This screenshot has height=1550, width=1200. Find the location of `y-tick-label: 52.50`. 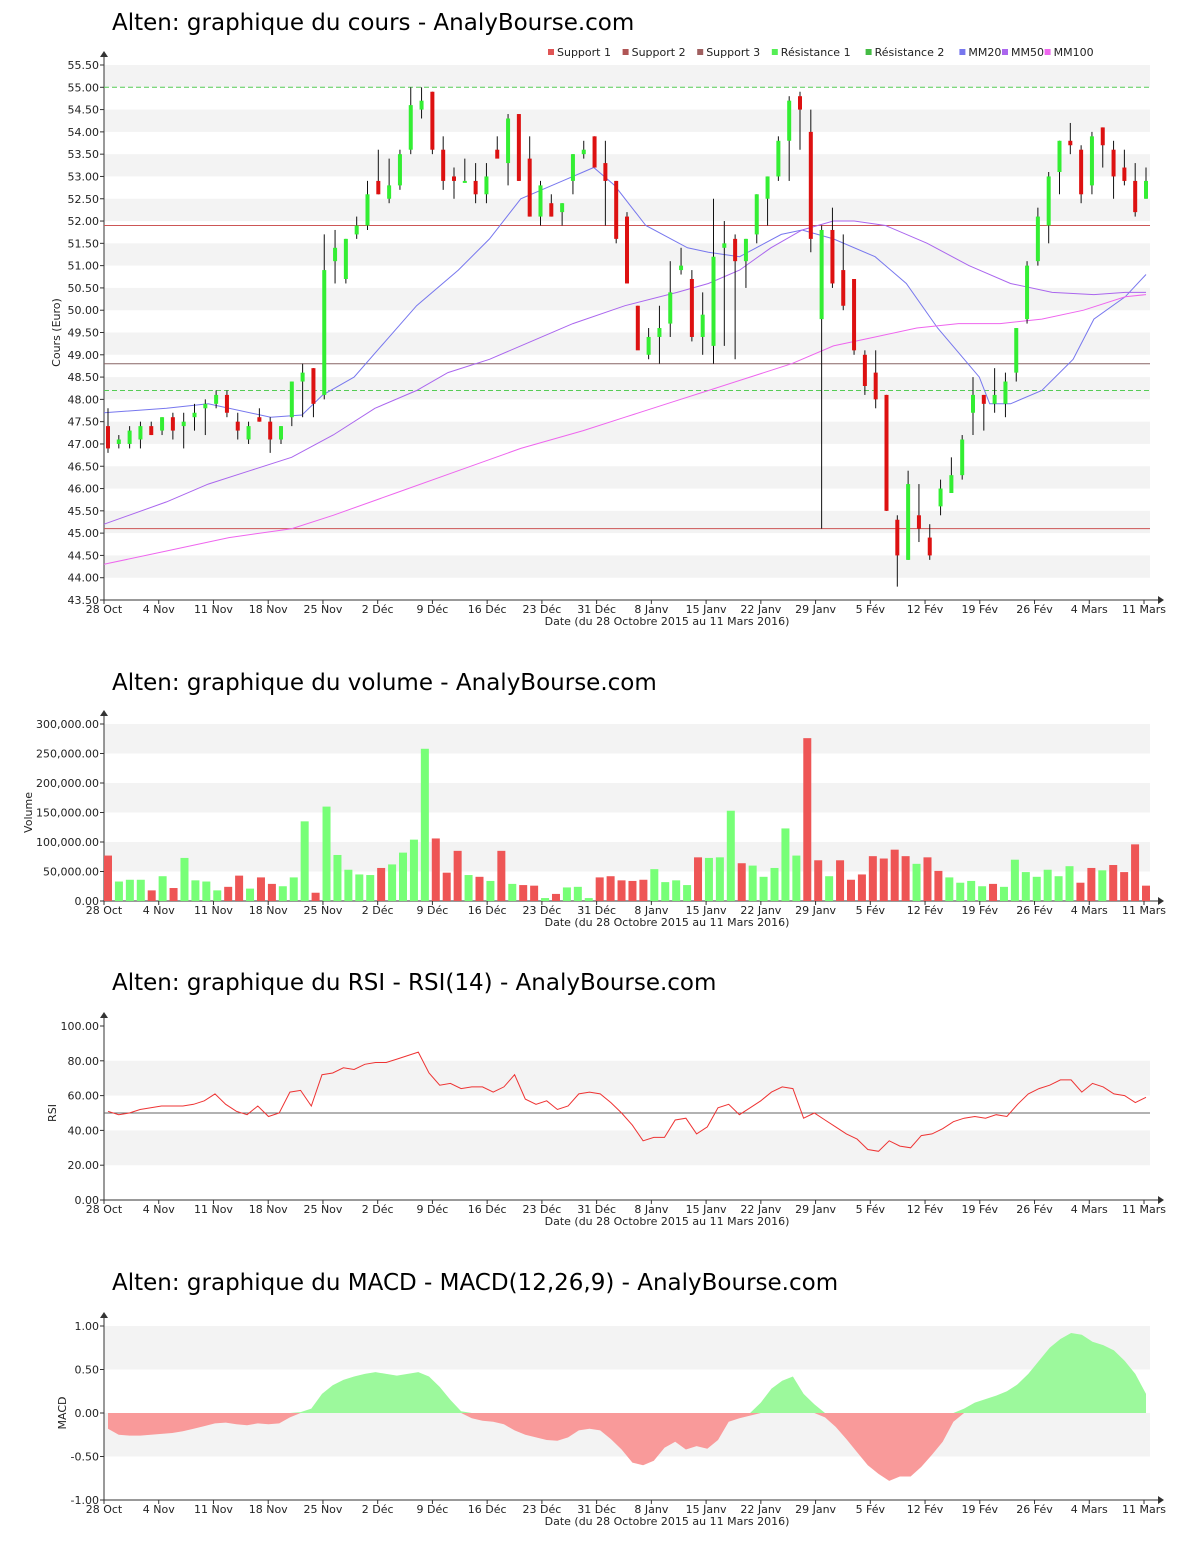

y-tick-label: 52.50 is located at coordinates (84, 199).